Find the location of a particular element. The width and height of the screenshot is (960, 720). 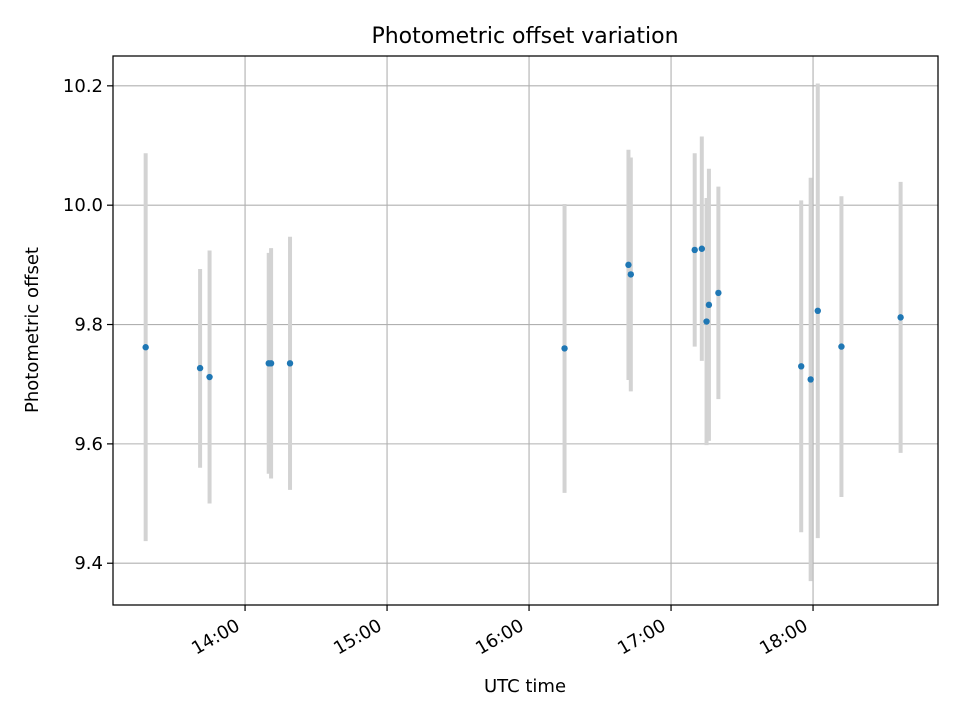

chart-title: Photometric offset variation is located at coordinates (524, 36).